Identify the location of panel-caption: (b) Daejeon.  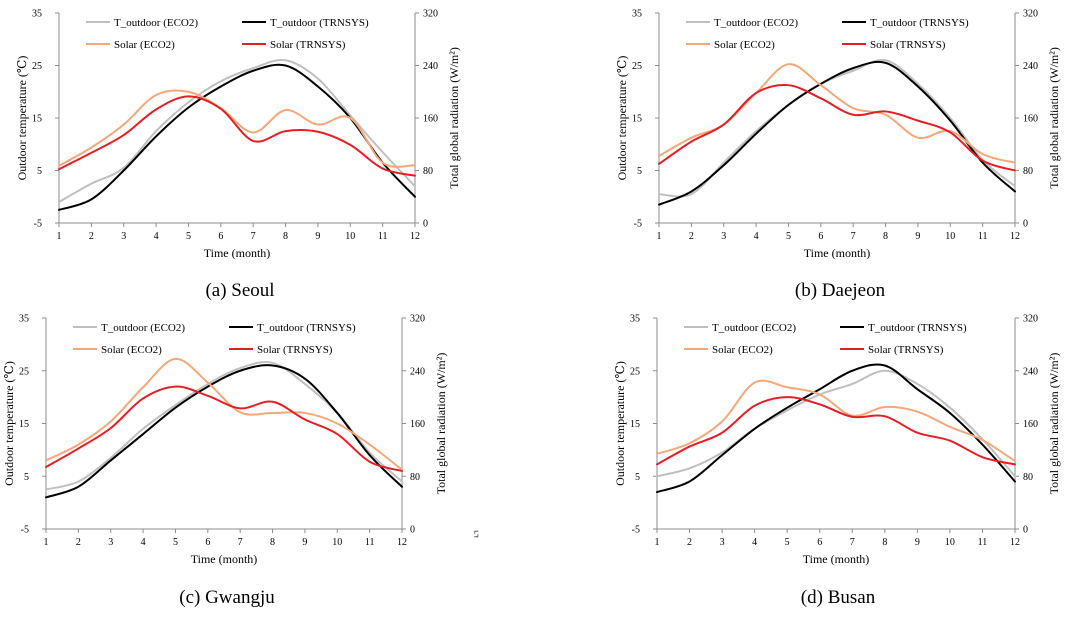
(840, 290).